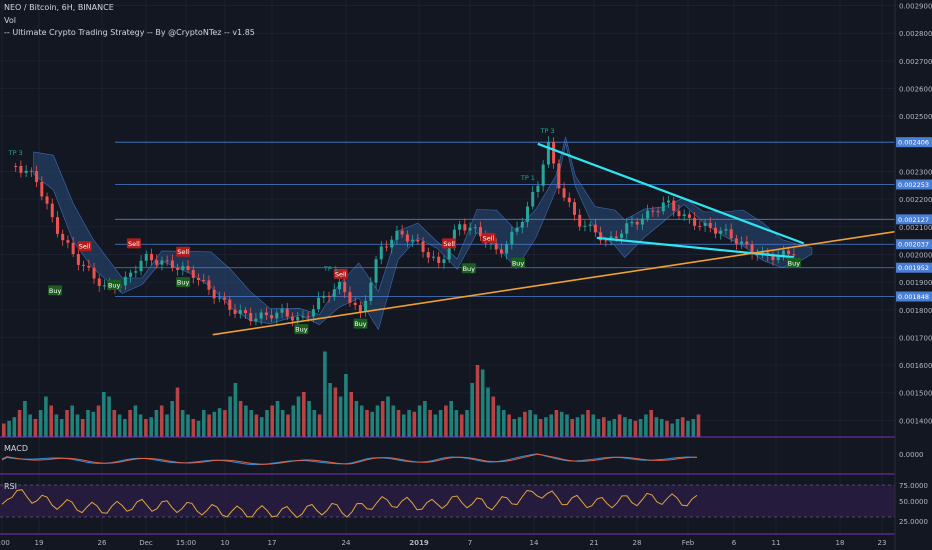  Describe the element at coordinates (915, 200) in the screenshot. I see `price-tick-label: 0.002200` at that location.